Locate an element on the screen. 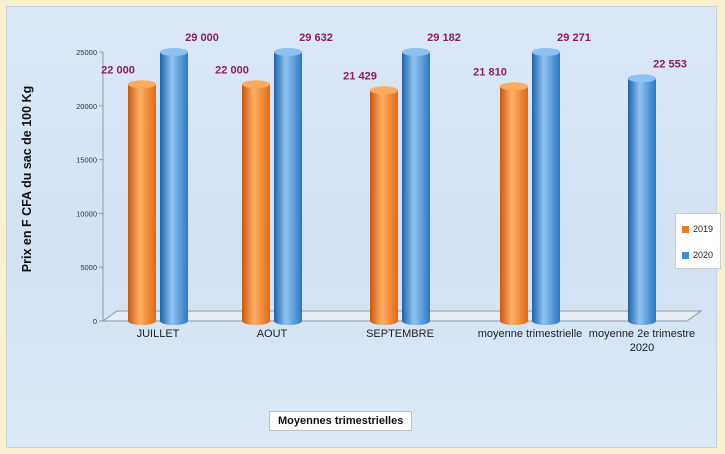  data-label-2020-4: 22 553 is located at coordinates (670, 64).